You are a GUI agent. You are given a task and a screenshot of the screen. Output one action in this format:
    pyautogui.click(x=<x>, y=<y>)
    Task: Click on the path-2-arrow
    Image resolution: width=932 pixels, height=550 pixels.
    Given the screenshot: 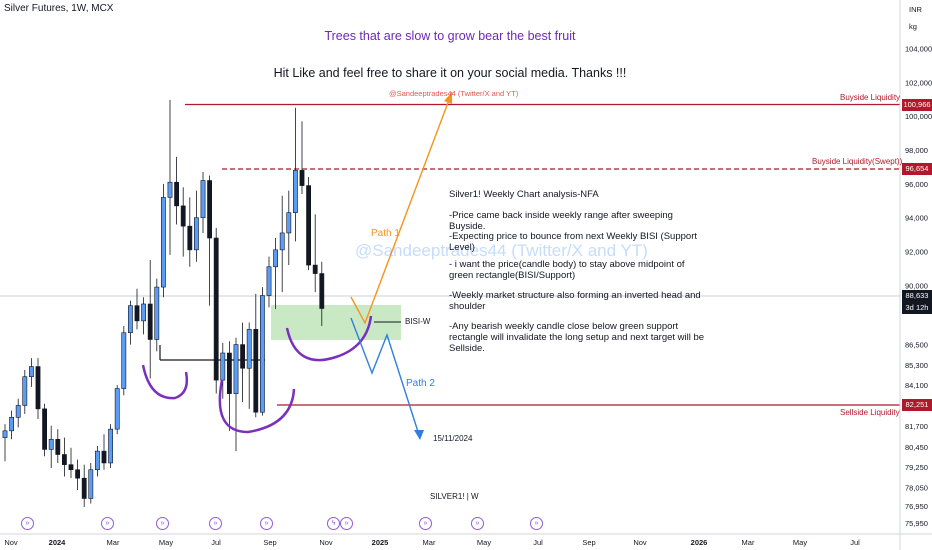 What is the action you would take?
    pyautogui.click(x=385, y=378)
    